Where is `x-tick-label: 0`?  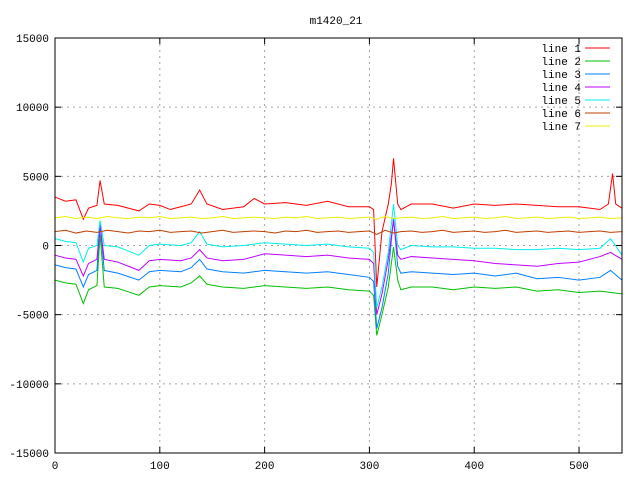
x-tick-label: 0 is located at coordinates (55, 467).